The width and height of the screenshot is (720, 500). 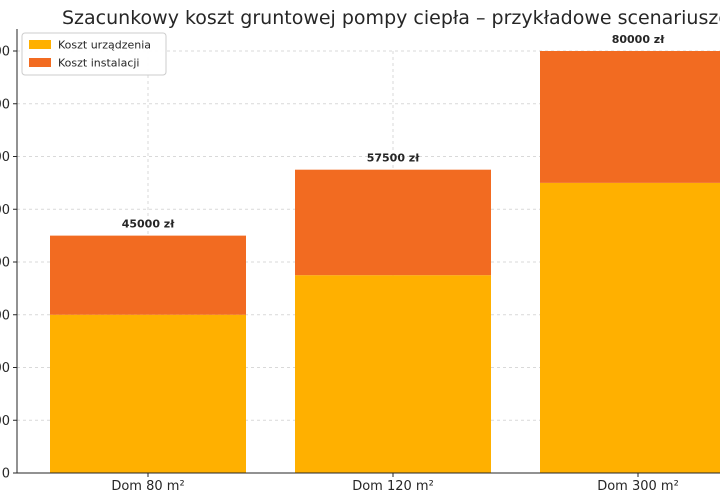 I want to click on legend-box, so click(x=94, y=54).